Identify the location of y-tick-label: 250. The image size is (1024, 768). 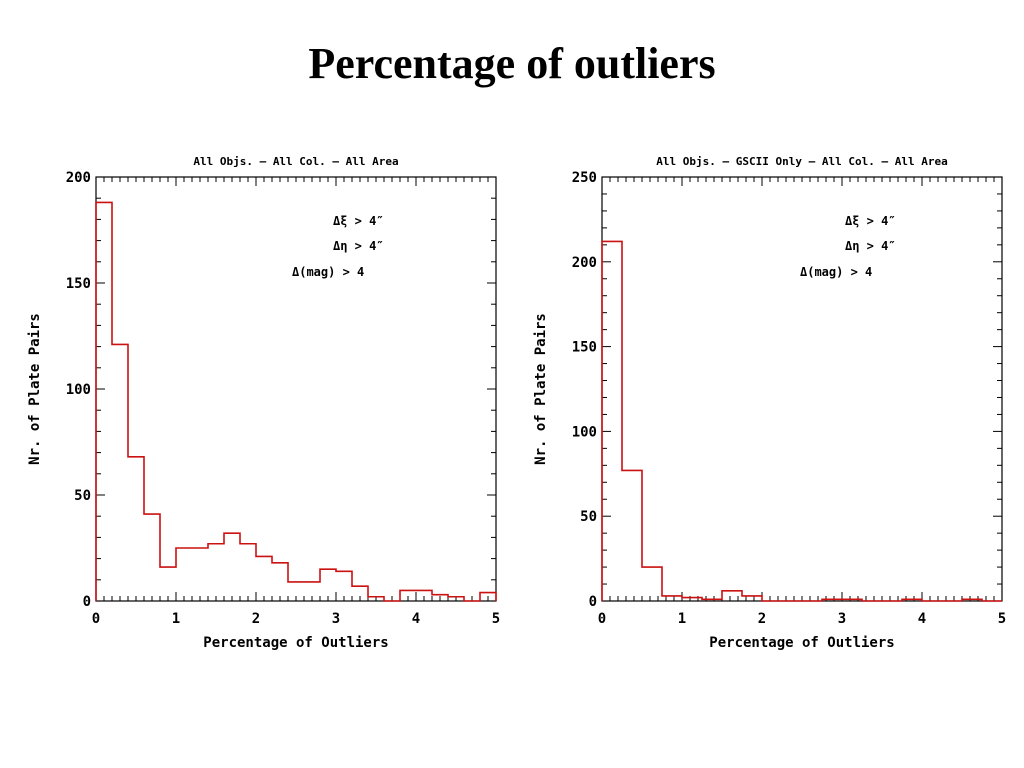
(584, 178).